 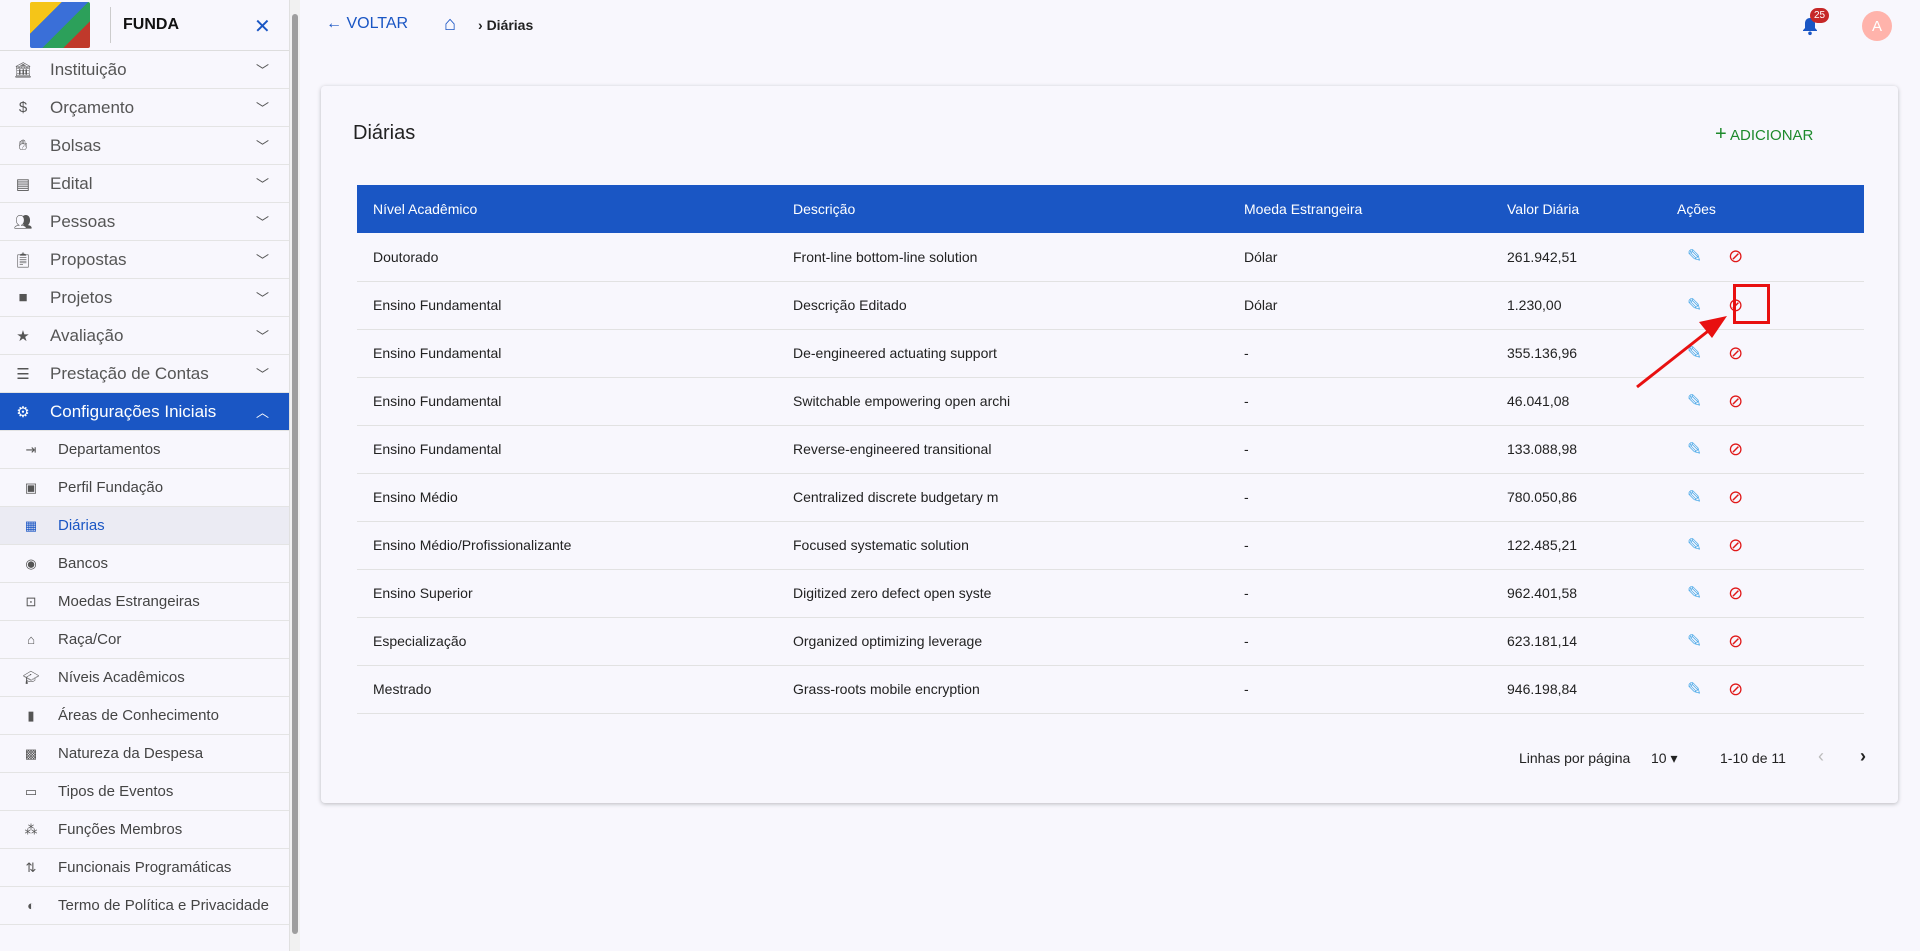 What do you see at coordinates (1821, 756) in the screenshot?
I see `prev-page-icon: ‹` at bounding box center [1821, 756].